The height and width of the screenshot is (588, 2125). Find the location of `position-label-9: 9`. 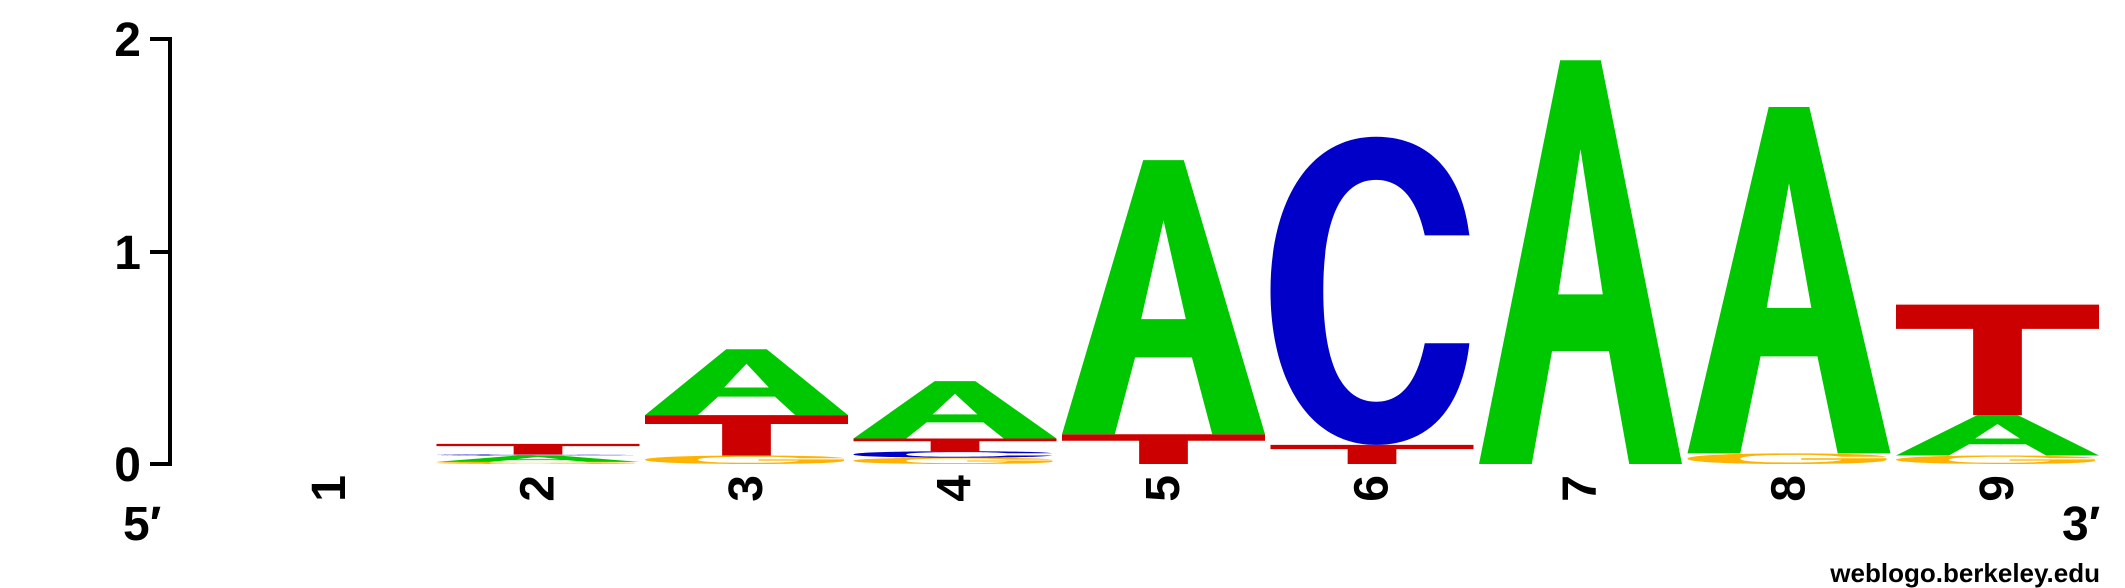

position-label-9: 9 is located at coordinates (1997, 488).